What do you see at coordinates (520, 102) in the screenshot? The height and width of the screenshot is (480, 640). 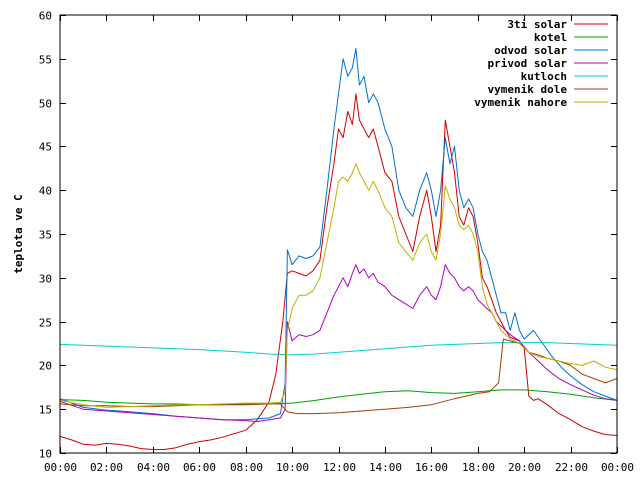 I see `legend-label: vymenik nahore` at bounding box center [520, 102].